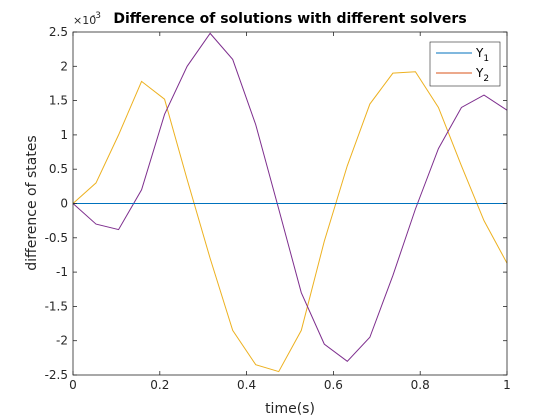 This screenshot has width=560, height=420. I want to click on legend-box, so click(465, 64).